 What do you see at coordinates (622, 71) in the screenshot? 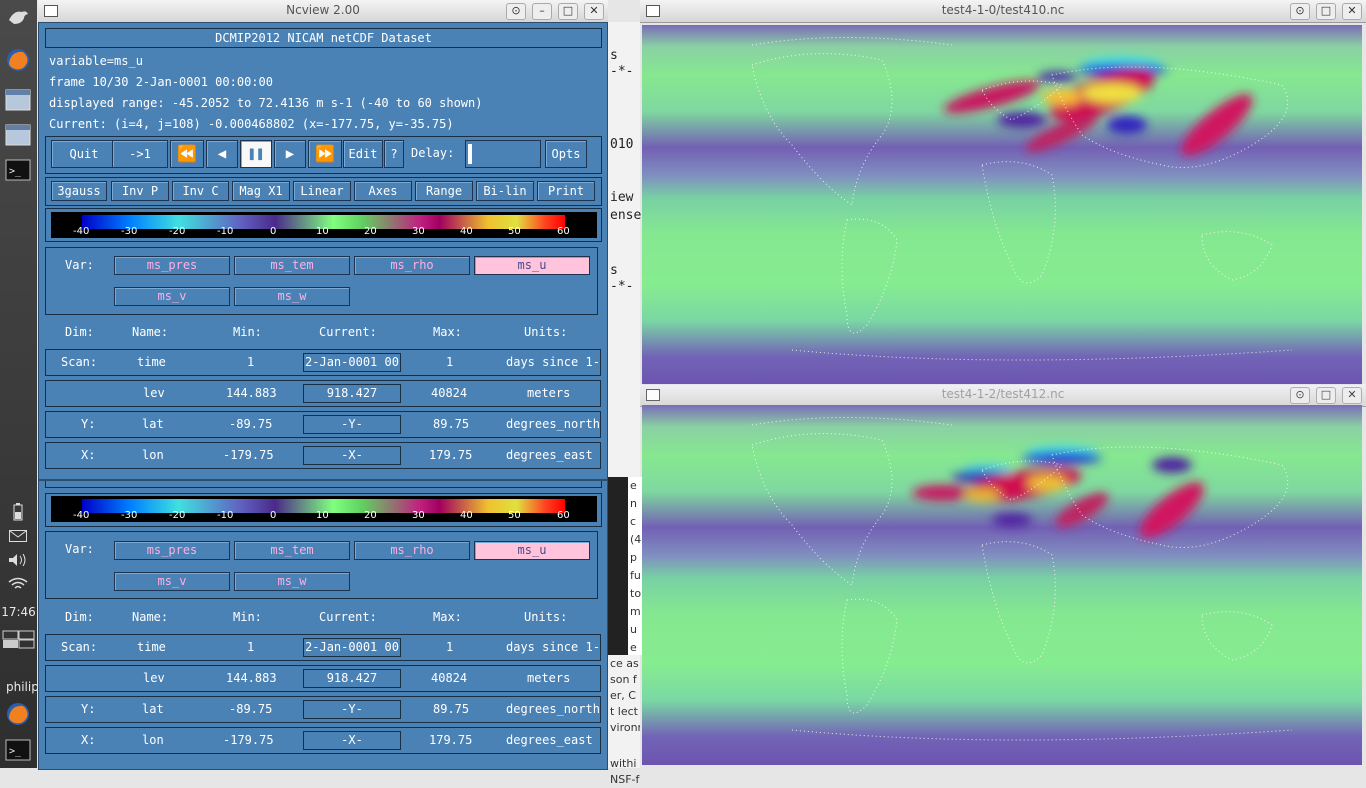
I see `background-text: -*-` at bounding box center [622, 71].